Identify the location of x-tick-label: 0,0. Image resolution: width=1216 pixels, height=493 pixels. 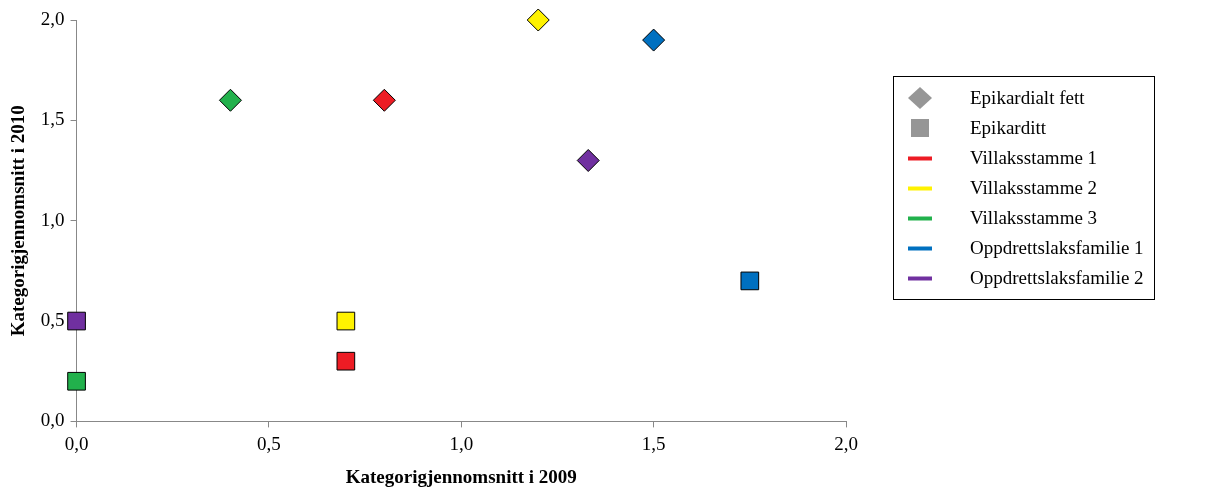
(76, 443).